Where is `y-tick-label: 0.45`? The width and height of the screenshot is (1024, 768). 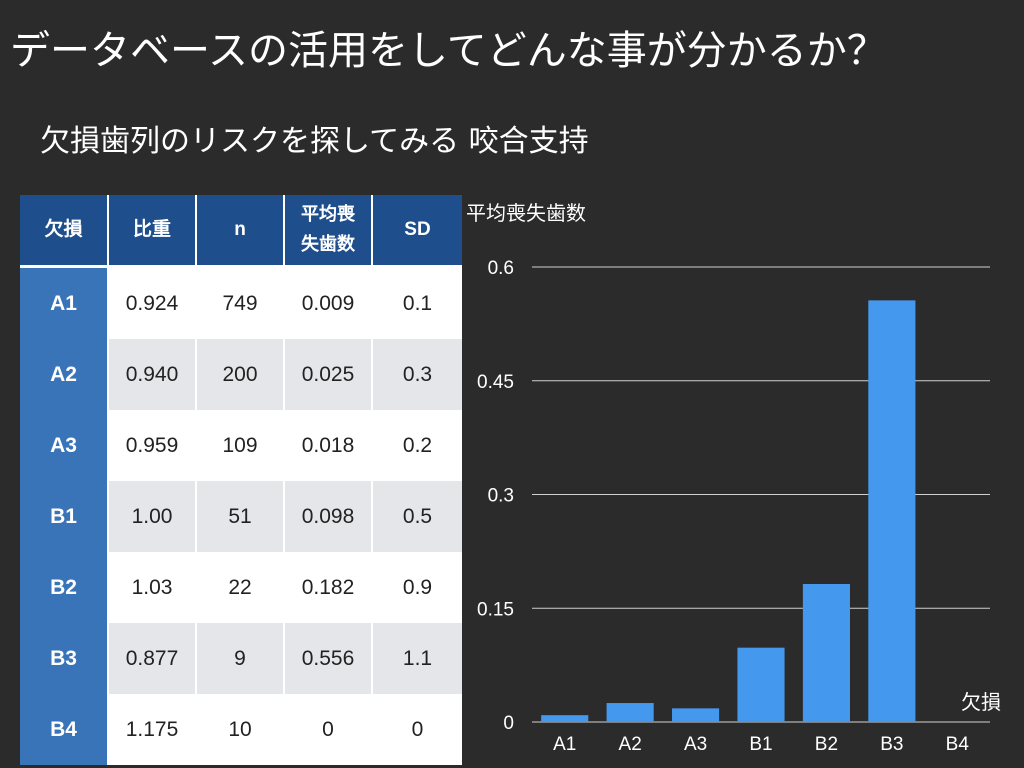 y-tick-label: 0.45 is located at coordinates (495, 382).